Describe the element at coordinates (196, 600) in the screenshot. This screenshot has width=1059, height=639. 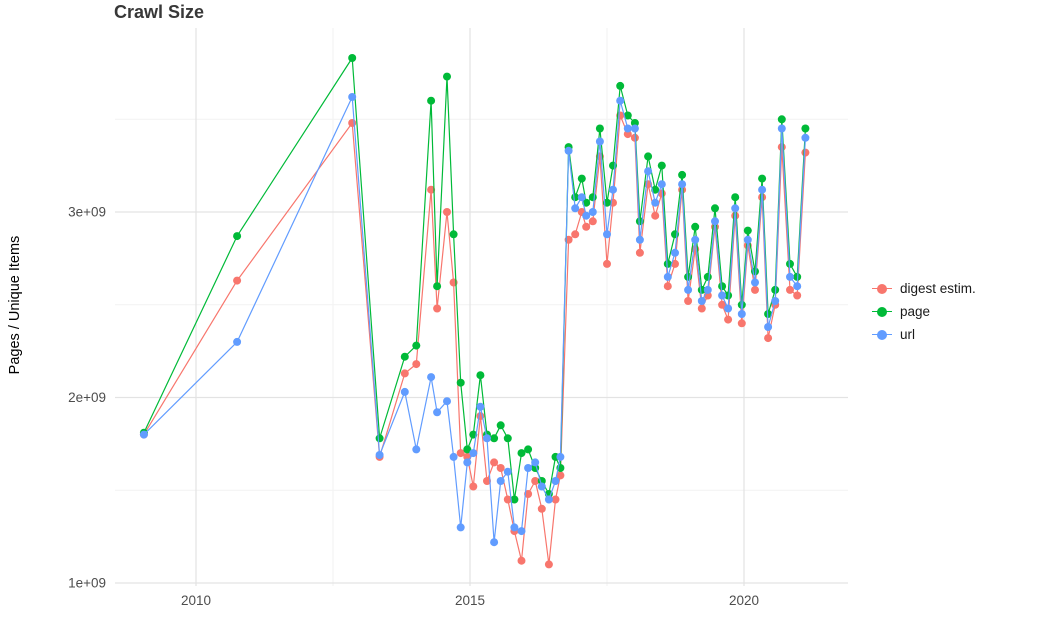
I see `x-tick-label: 2010` at that location.